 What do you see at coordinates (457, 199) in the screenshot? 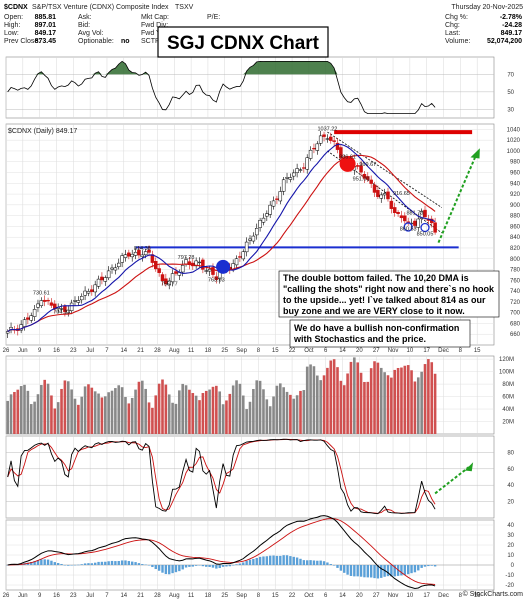
I see `projection-arrow` at bounding box center [457, 199].